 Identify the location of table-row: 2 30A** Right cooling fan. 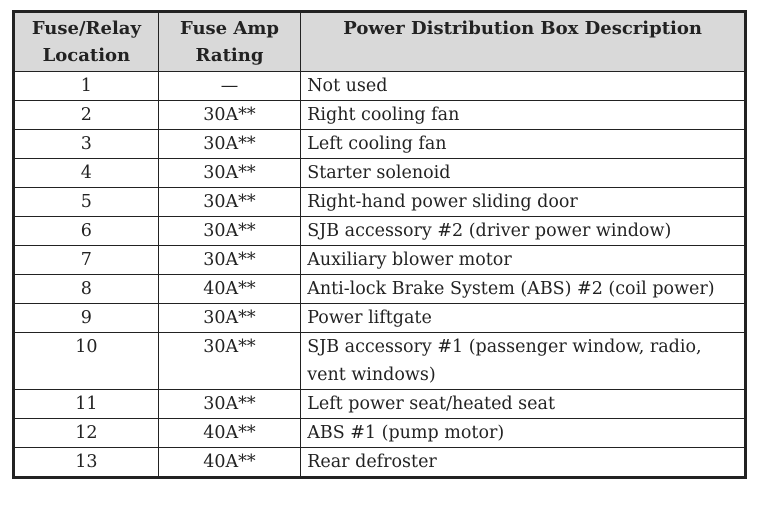
(379, 115).